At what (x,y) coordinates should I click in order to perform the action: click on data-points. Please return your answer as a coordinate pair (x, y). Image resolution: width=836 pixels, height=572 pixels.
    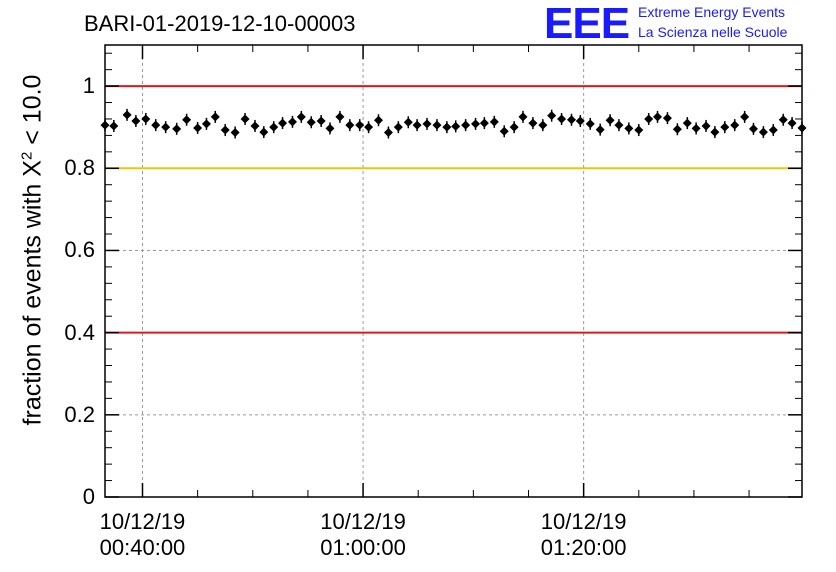
    Looking at the image, I should click on (453, 123).